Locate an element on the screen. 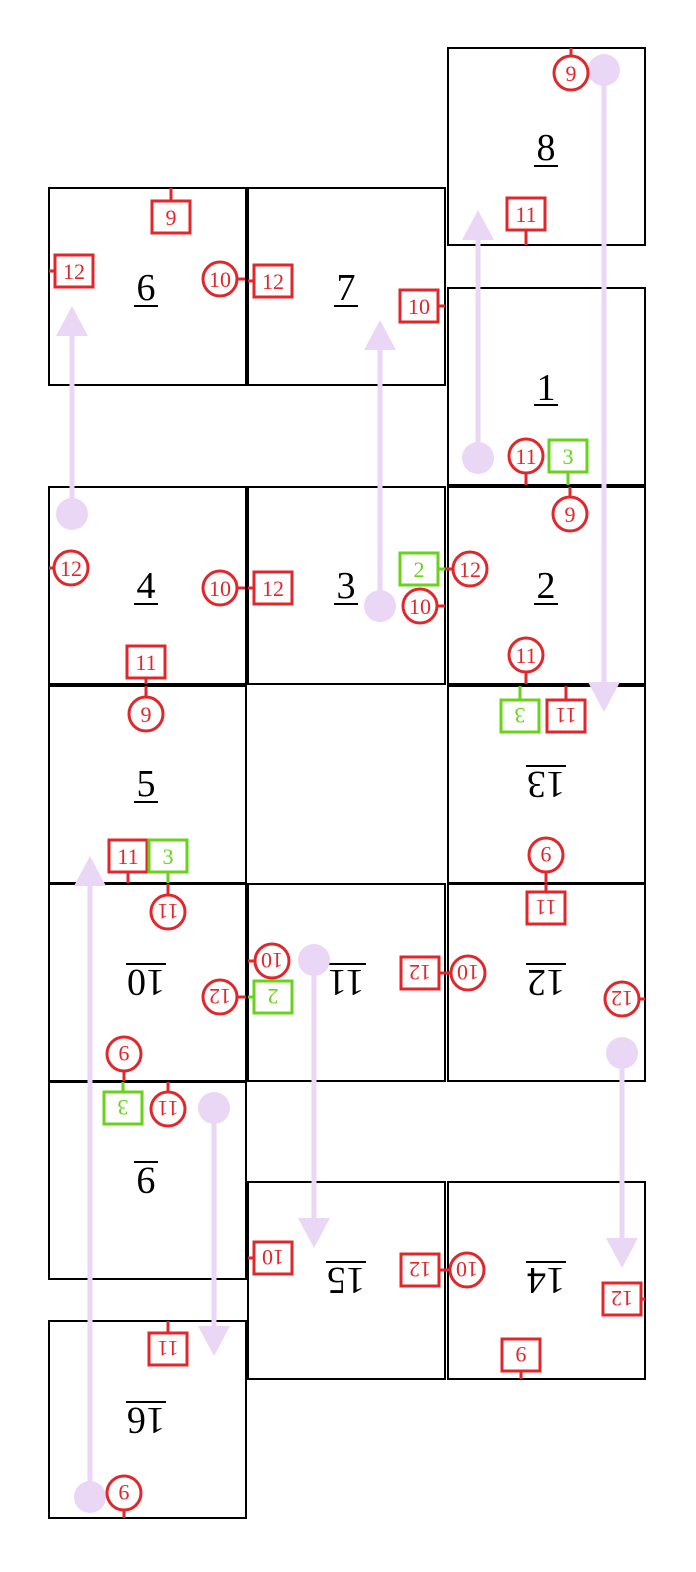 The image size is (696, 1572). face-3-label: 3 is located at coordinates (346, 586).